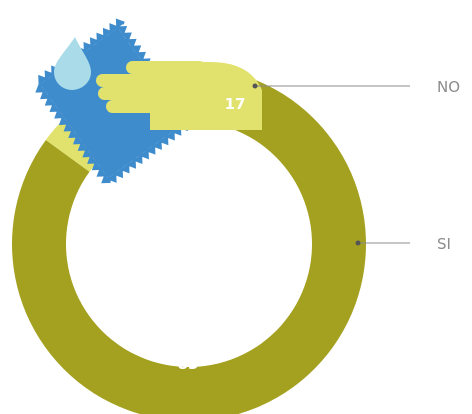  I want to click on hand-icon, so click(179, 95).